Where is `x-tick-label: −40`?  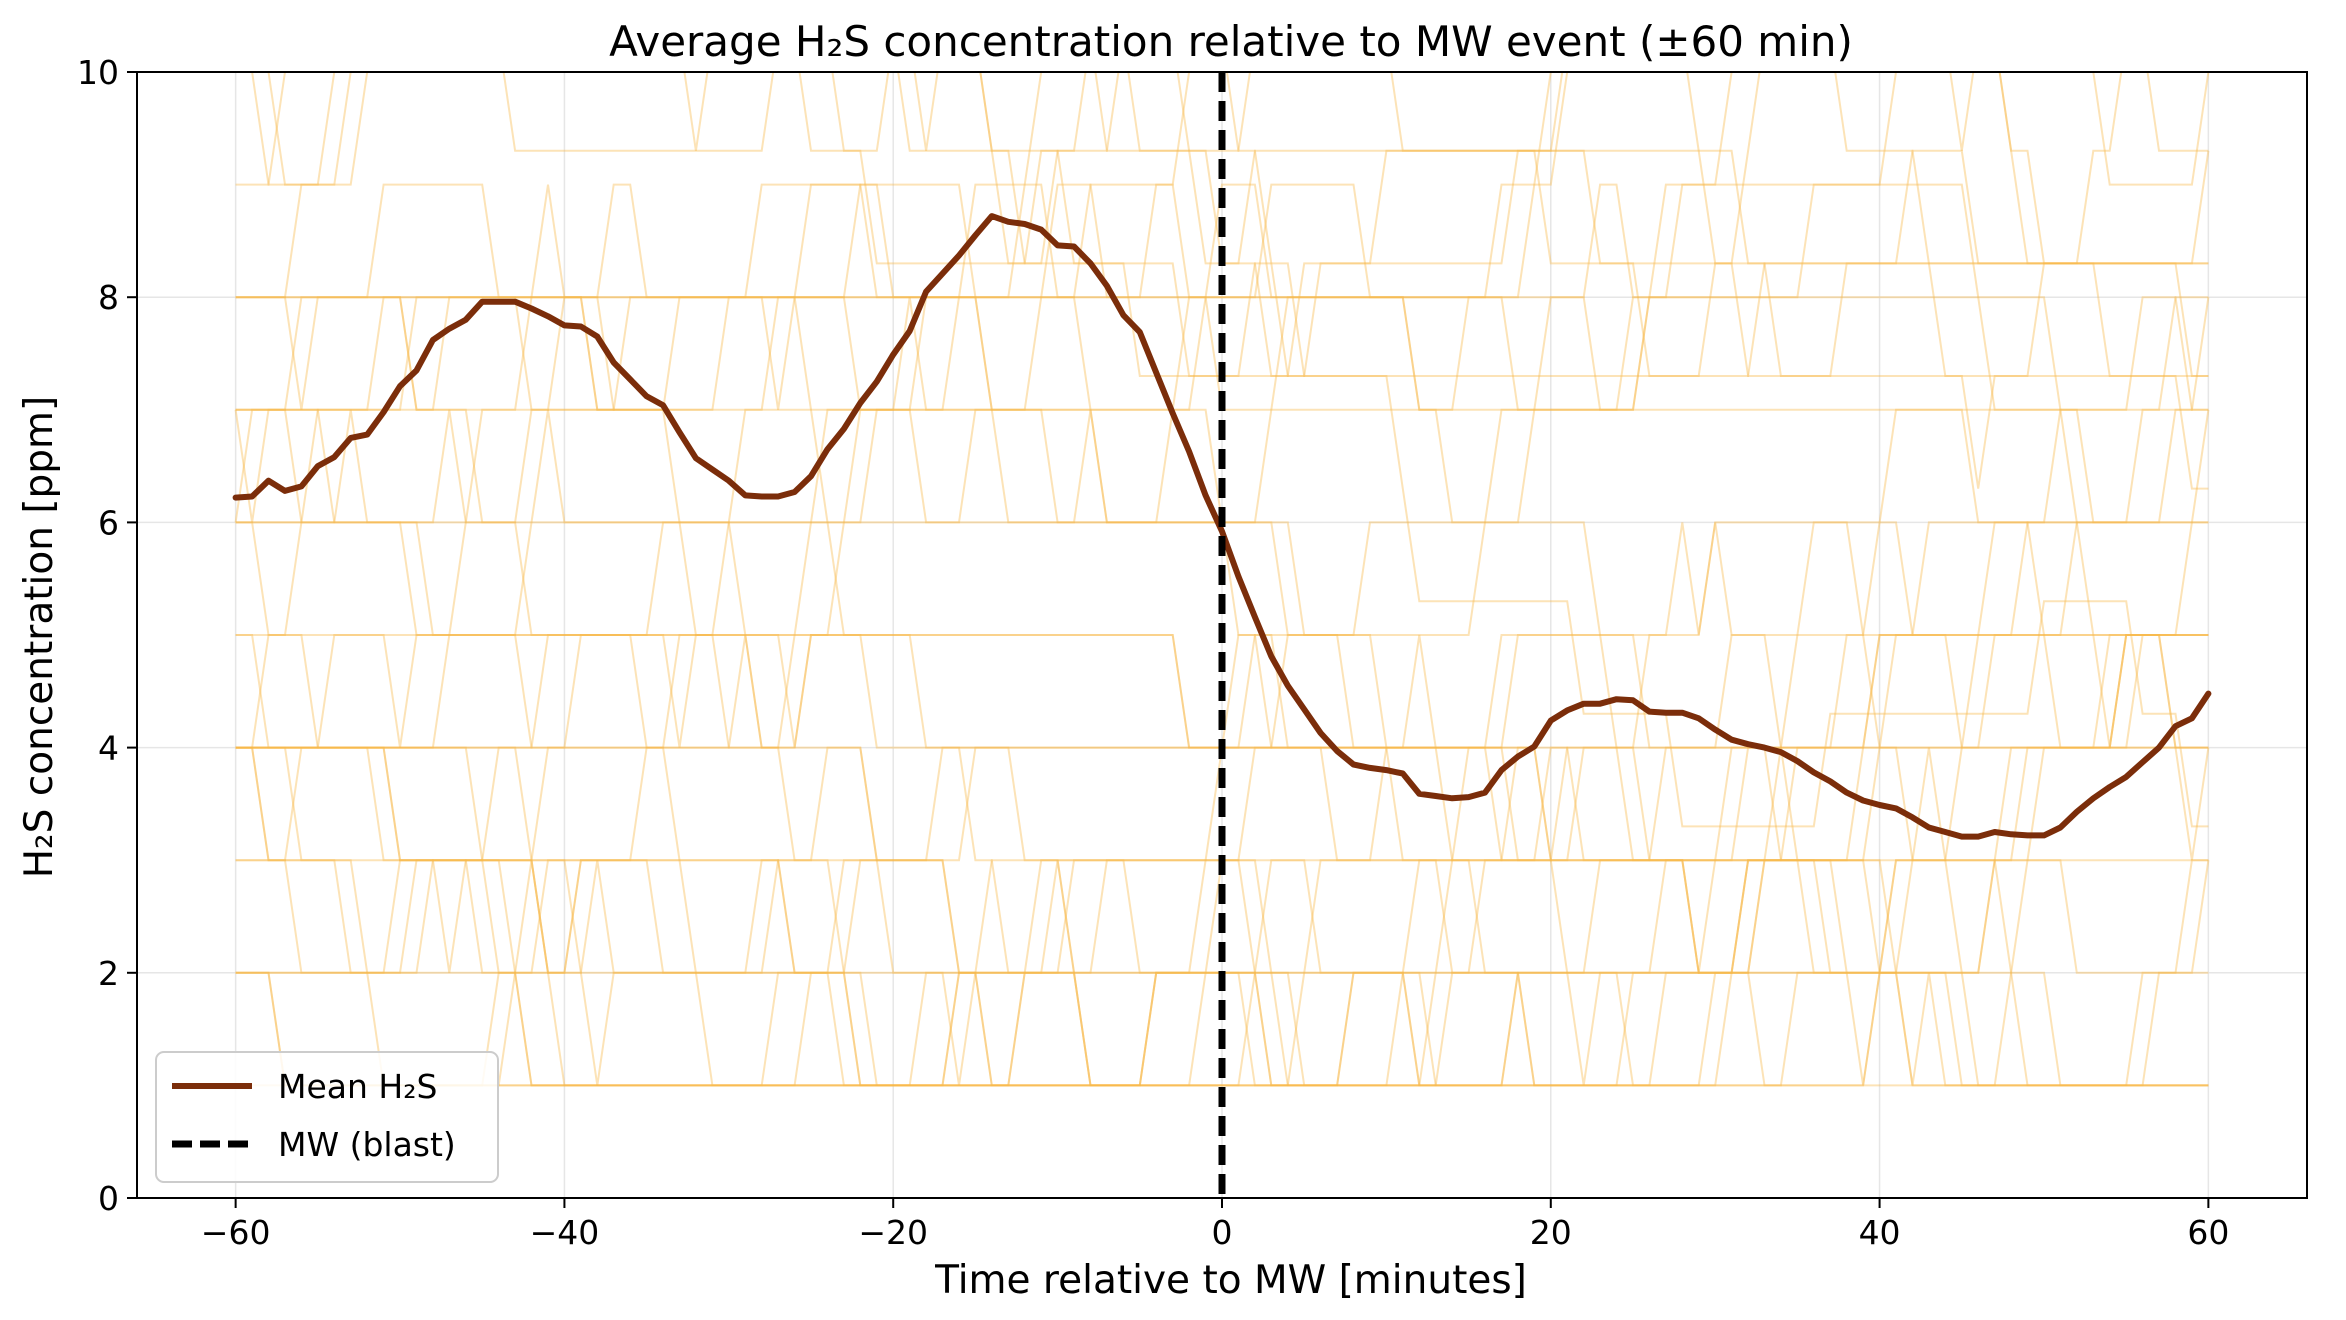 x-tick-label: −40 is located at coordinates (565, 1232).